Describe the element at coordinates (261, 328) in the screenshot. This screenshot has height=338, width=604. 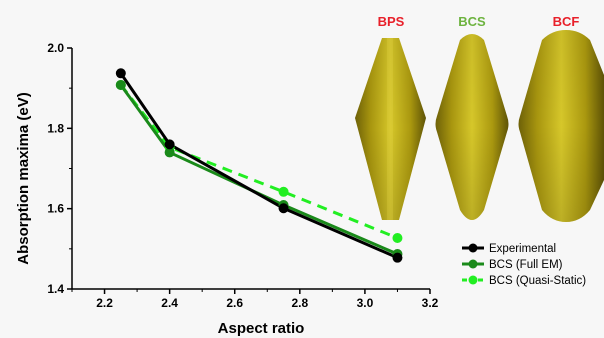
I see `x-axis-title: Aspect ratio` at that location.